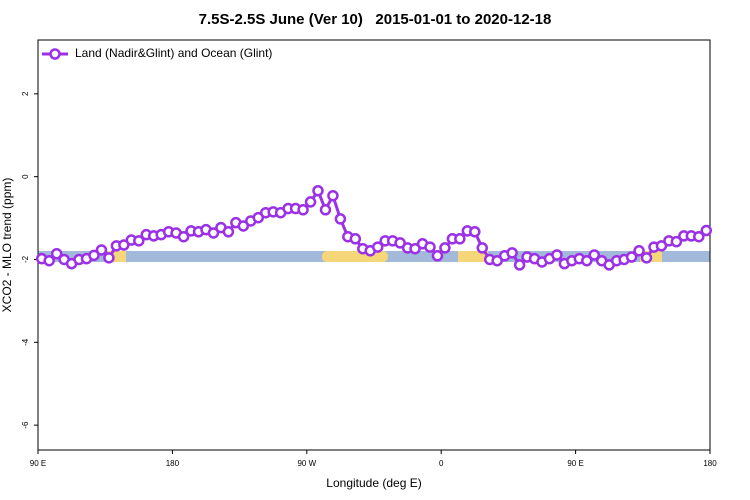 The image size is (750, 500). I want to click on y-tick-label: 2, so click(25, 93).